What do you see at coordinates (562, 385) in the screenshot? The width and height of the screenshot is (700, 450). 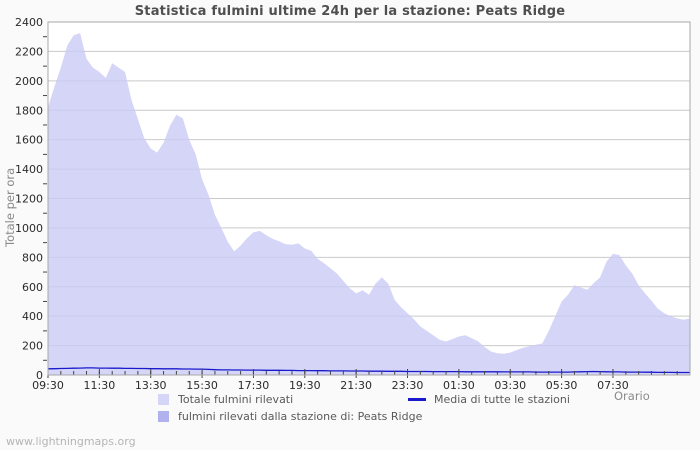 I see `x-tick-label: 05:30` at bounding box center [562, 385].